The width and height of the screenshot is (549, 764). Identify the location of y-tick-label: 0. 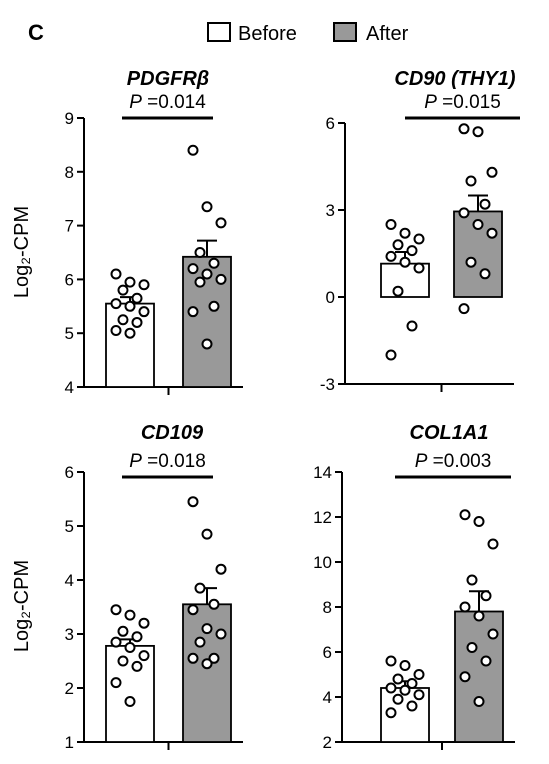
(330, 297).